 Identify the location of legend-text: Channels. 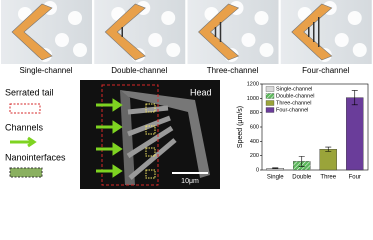
(24, 127).